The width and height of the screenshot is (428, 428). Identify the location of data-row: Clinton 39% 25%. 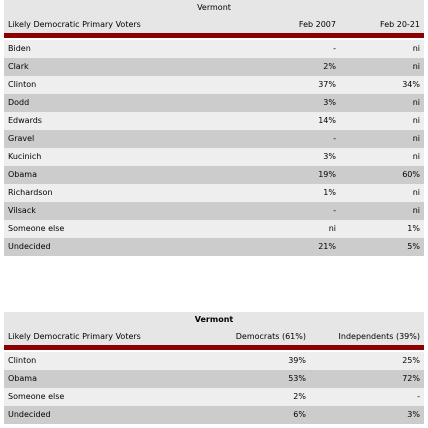
(214, 361).